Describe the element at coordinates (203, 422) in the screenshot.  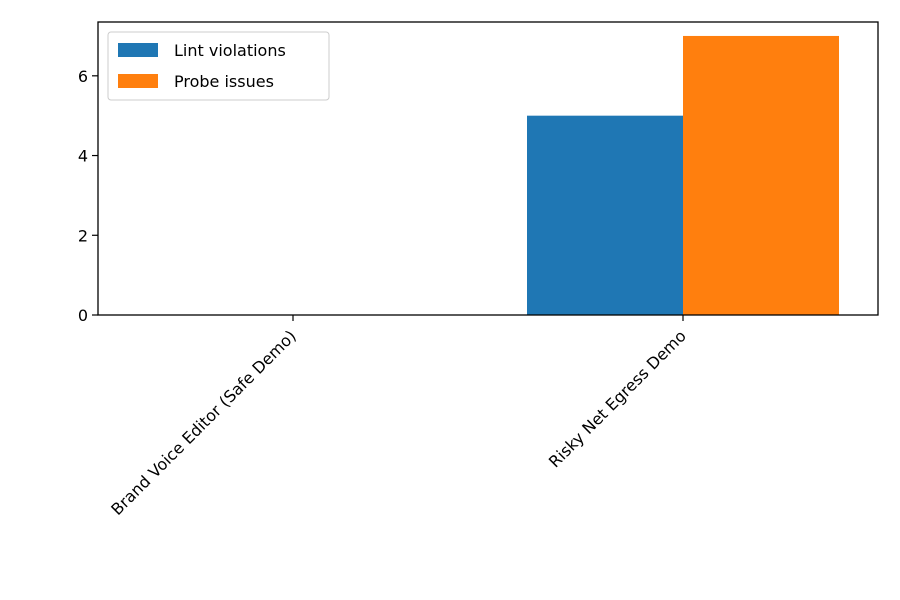
I see `x-tick-label: Brand Voice Editor (Safe Demo)` at that location.